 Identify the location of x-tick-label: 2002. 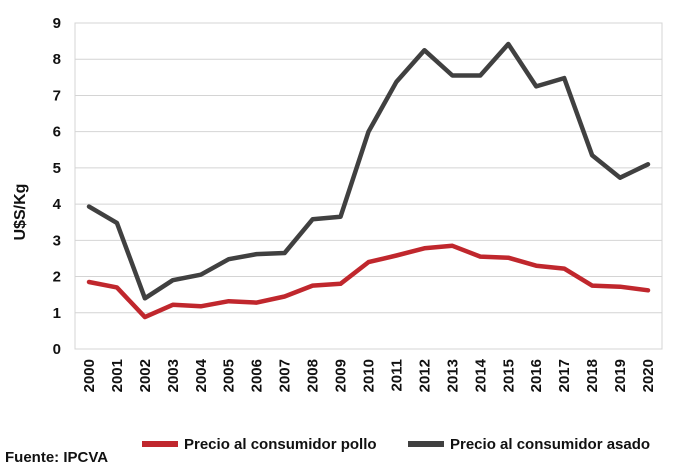
(145, 375).